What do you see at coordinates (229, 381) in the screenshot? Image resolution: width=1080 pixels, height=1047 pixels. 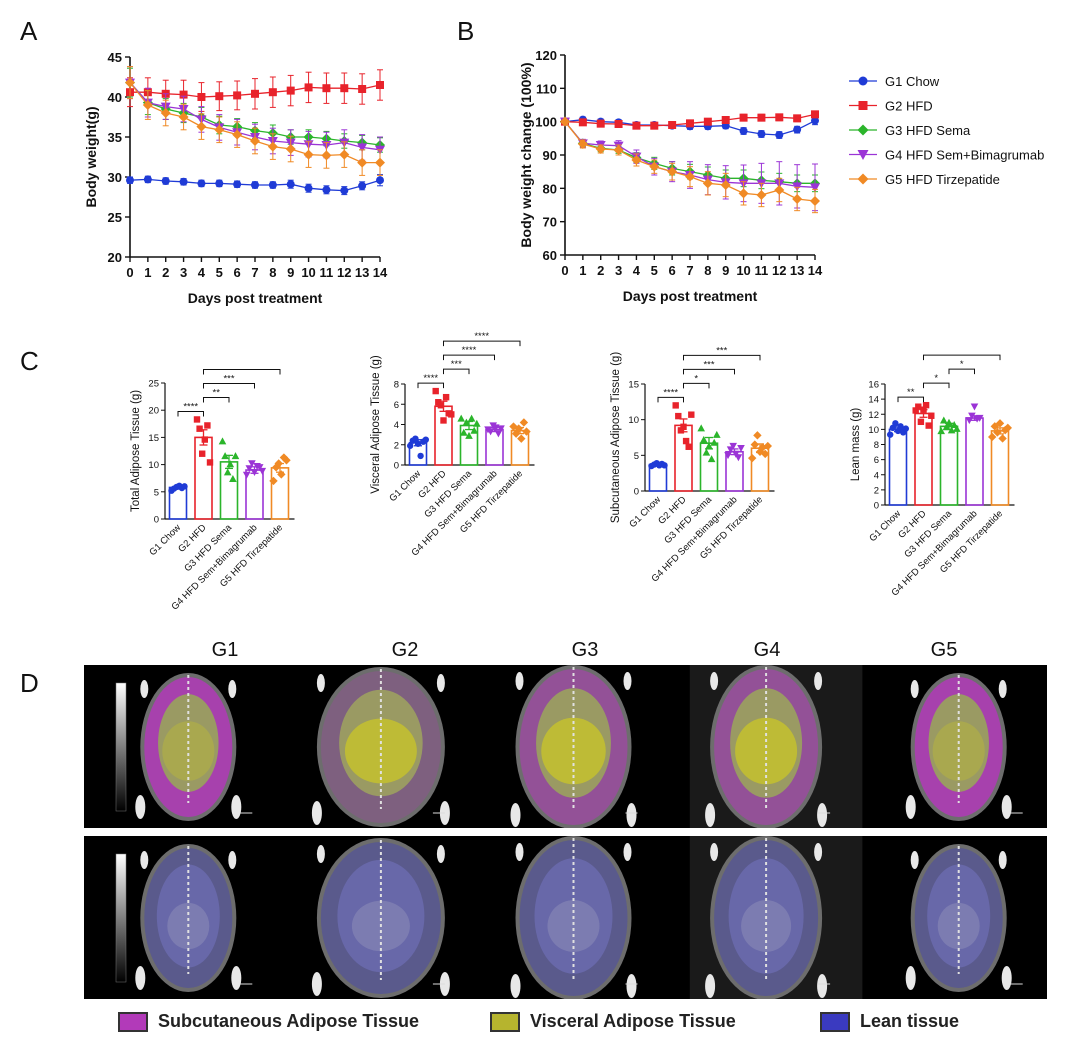 I see `significance-bracket-3: ***` at bounding box center [229, 381].